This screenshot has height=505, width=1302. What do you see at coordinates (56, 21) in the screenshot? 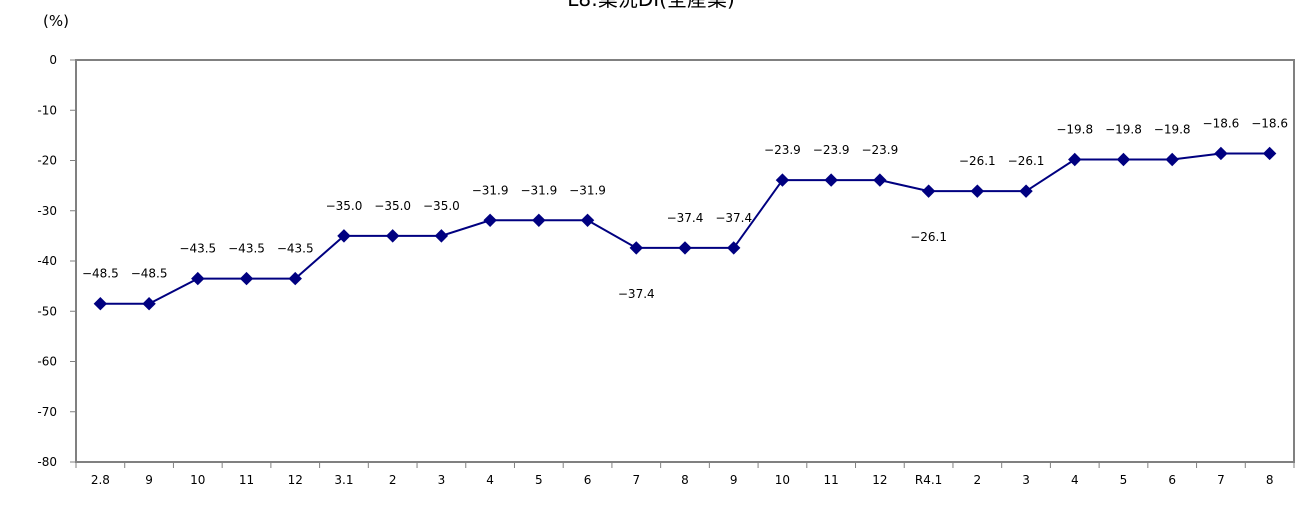
I see `y-axis-unit-label: (%)` at bounding box center [56, 21].